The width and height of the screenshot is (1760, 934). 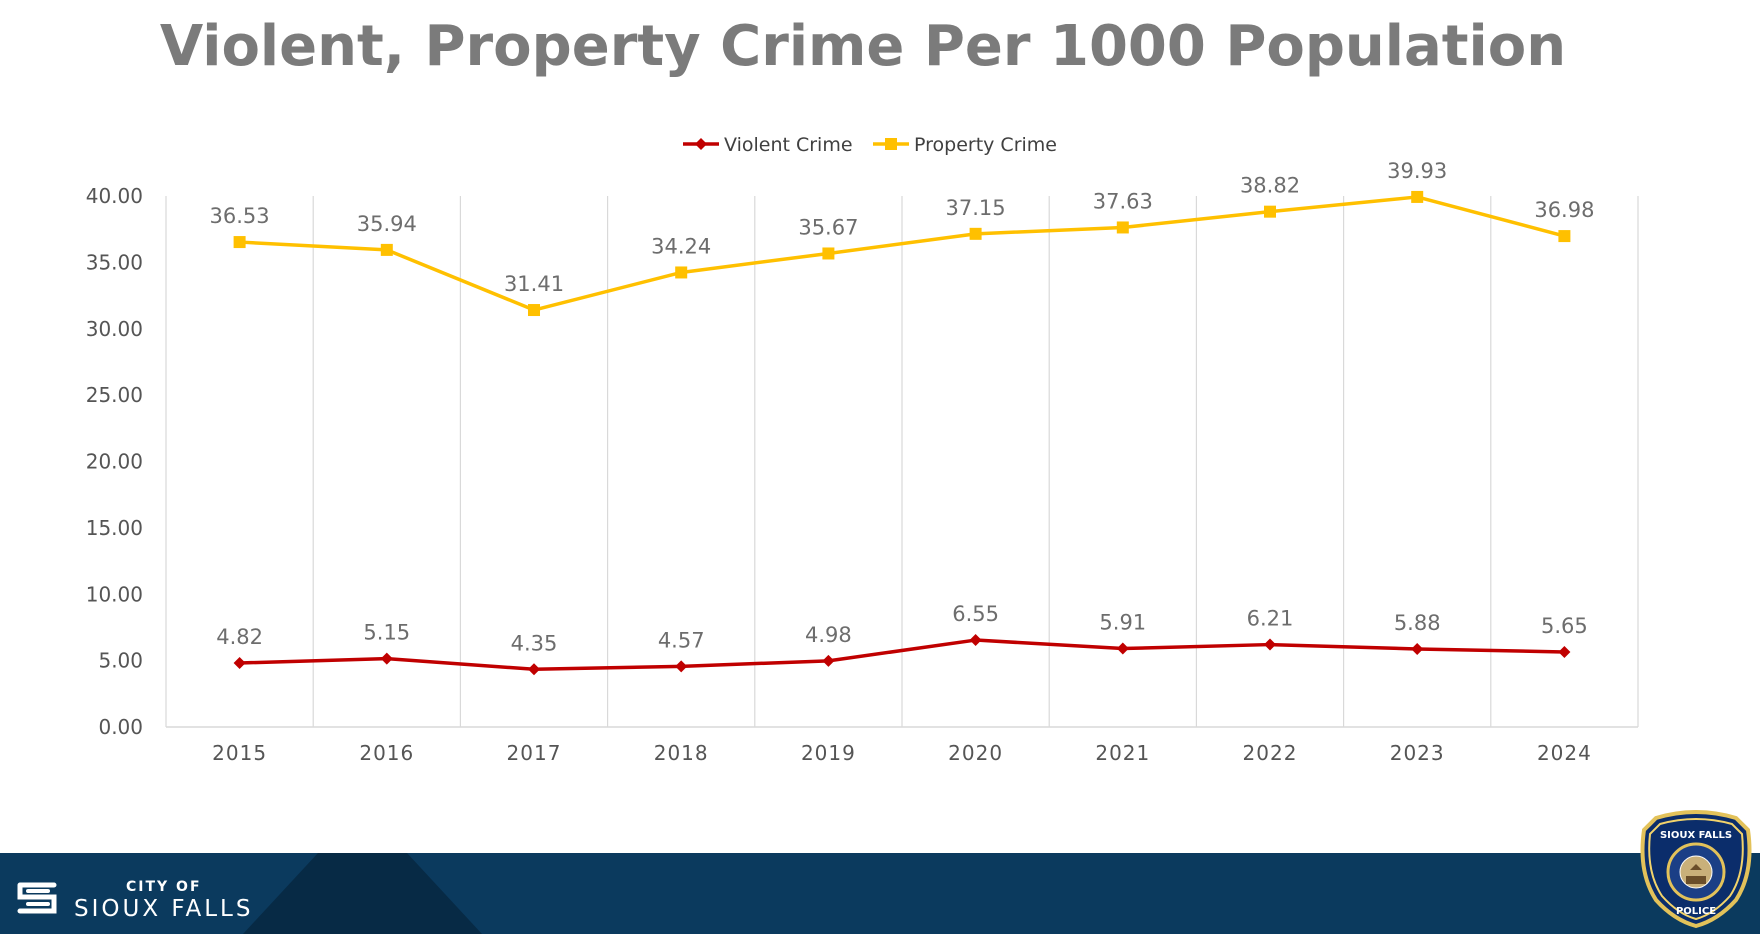 I want to click on violent-crime-data-label: 5.91, so click(x=1122, y=623).